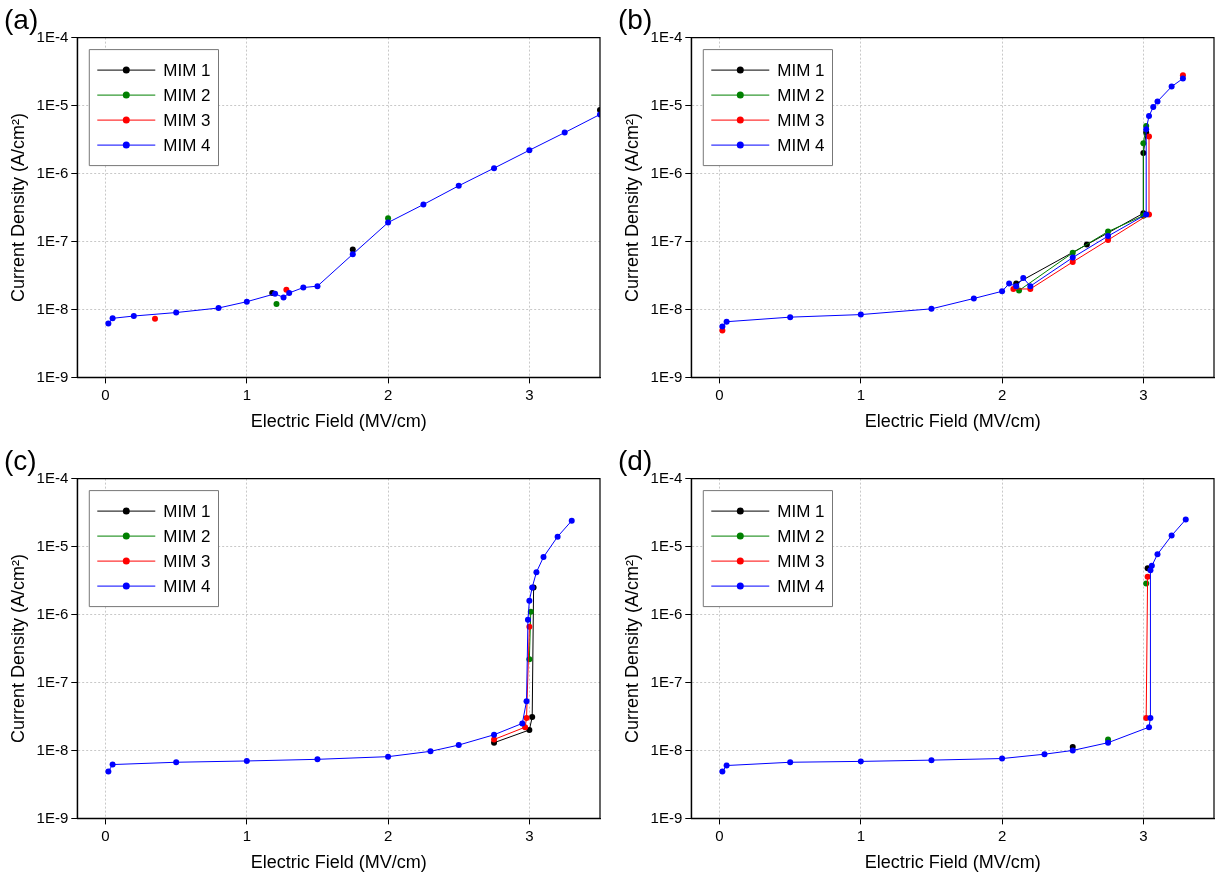 The height and width of the screenshot is (883, 1228). Describe the element at coordinates (635, 19) in the screenshot. I see `chart-title: (b)` at that location.